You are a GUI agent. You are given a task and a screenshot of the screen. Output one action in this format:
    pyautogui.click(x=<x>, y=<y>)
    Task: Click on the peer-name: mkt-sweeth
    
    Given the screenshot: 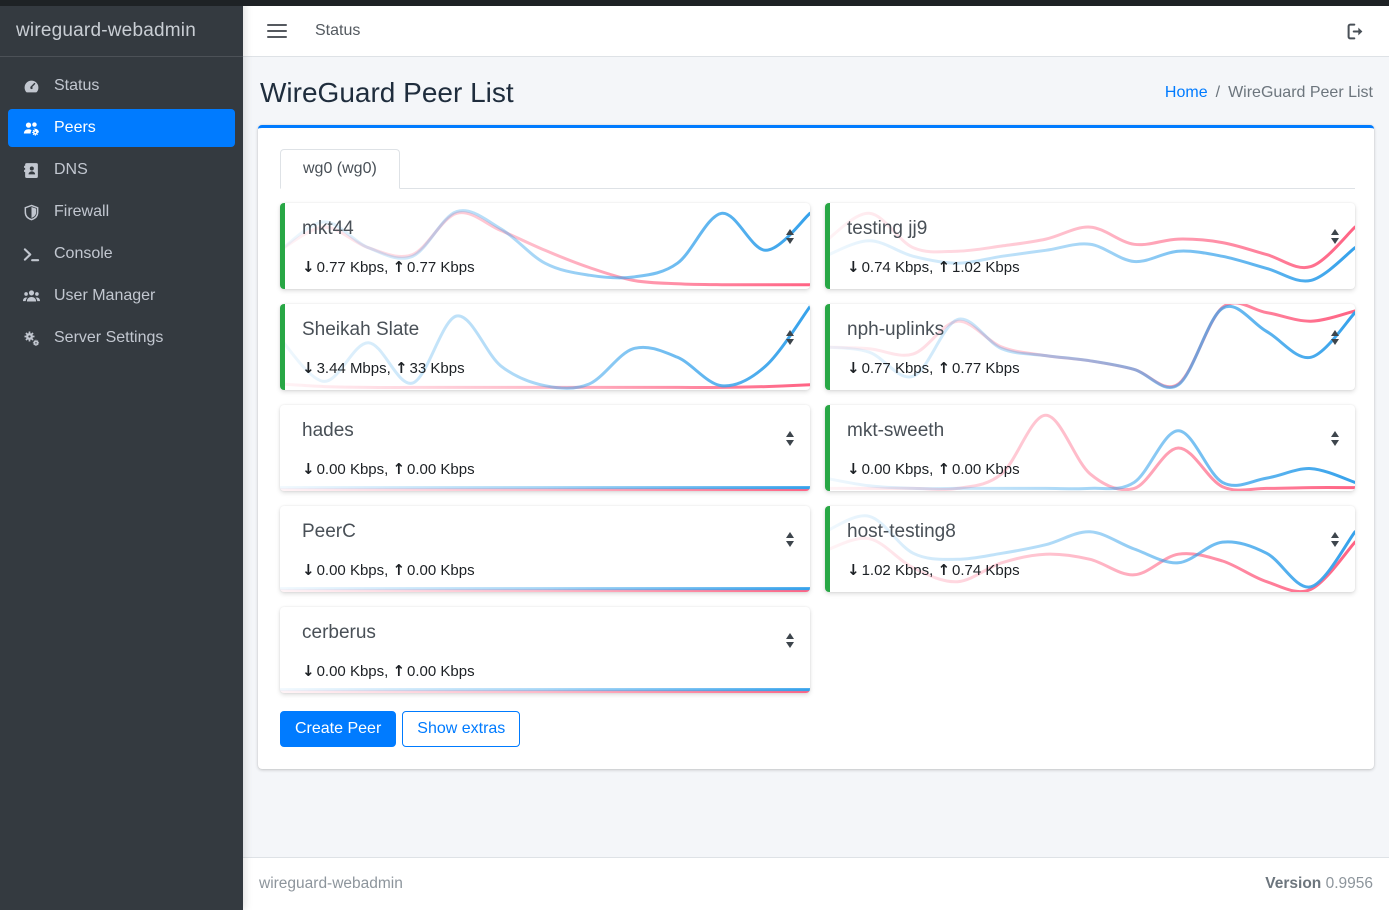 What is the action you would take?
    pyautogui.click(x=896, y=430)
    